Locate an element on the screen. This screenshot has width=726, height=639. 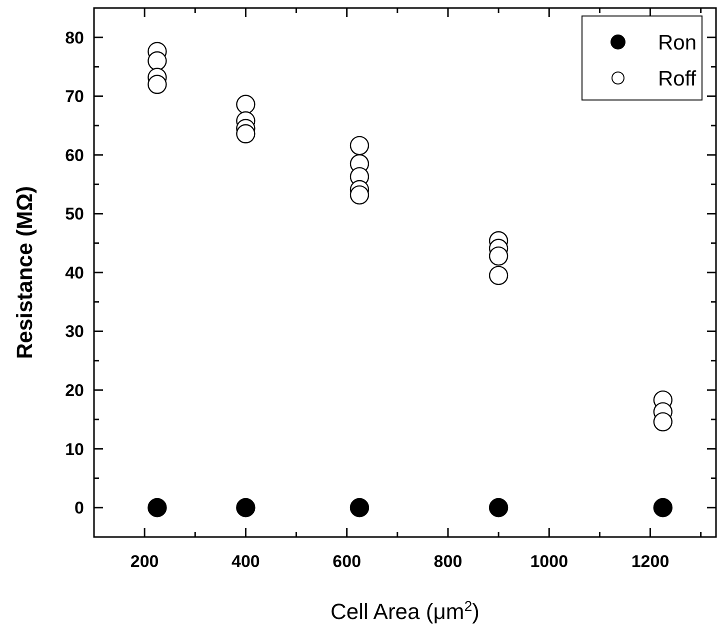
x-tick-label: 200 is located at coordinates (144, 561).